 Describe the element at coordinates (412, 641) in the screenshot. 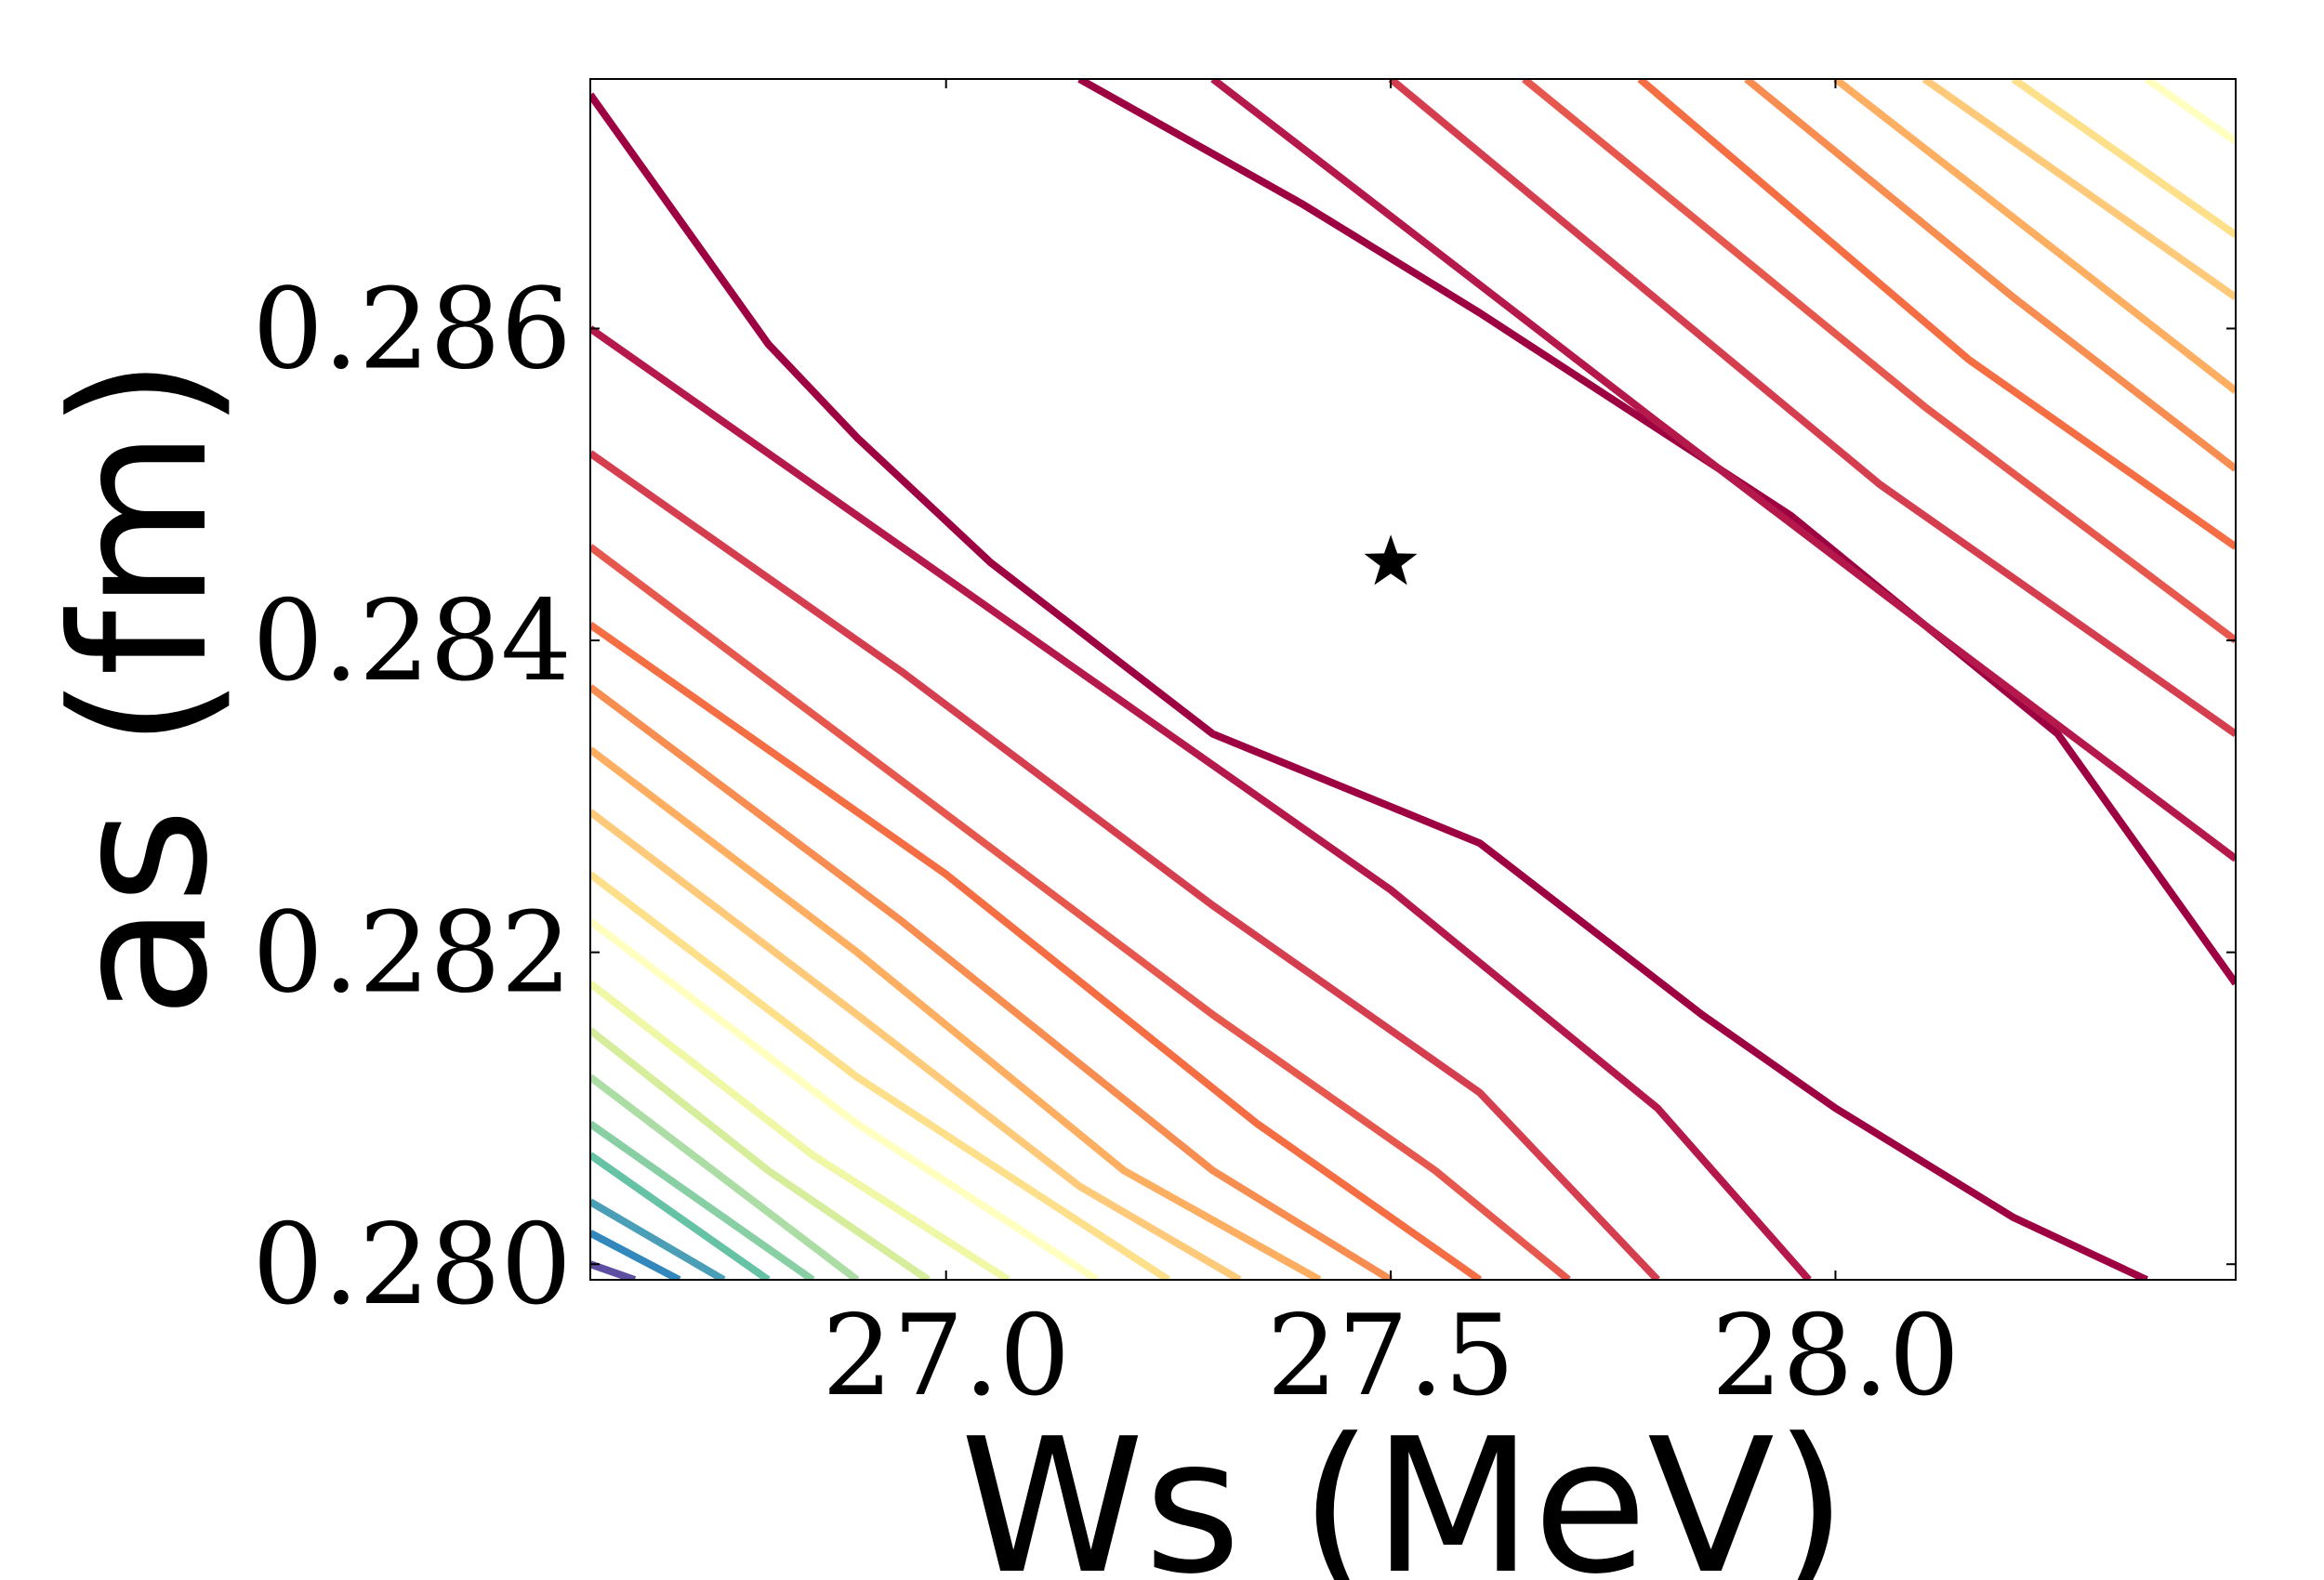

I see `y-tick-label: 0.284` at that location.